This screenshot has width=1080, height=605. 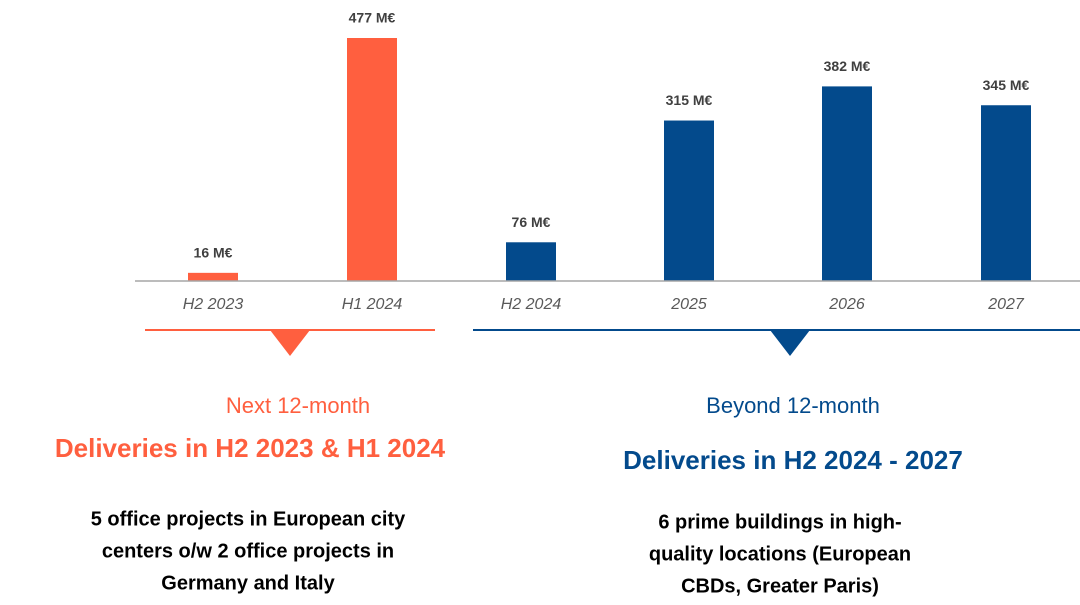 What do you see at coordinates (688, 304) in the screenshot?
I see `x-tick-label: 2025` at bounding box center [688, 304].